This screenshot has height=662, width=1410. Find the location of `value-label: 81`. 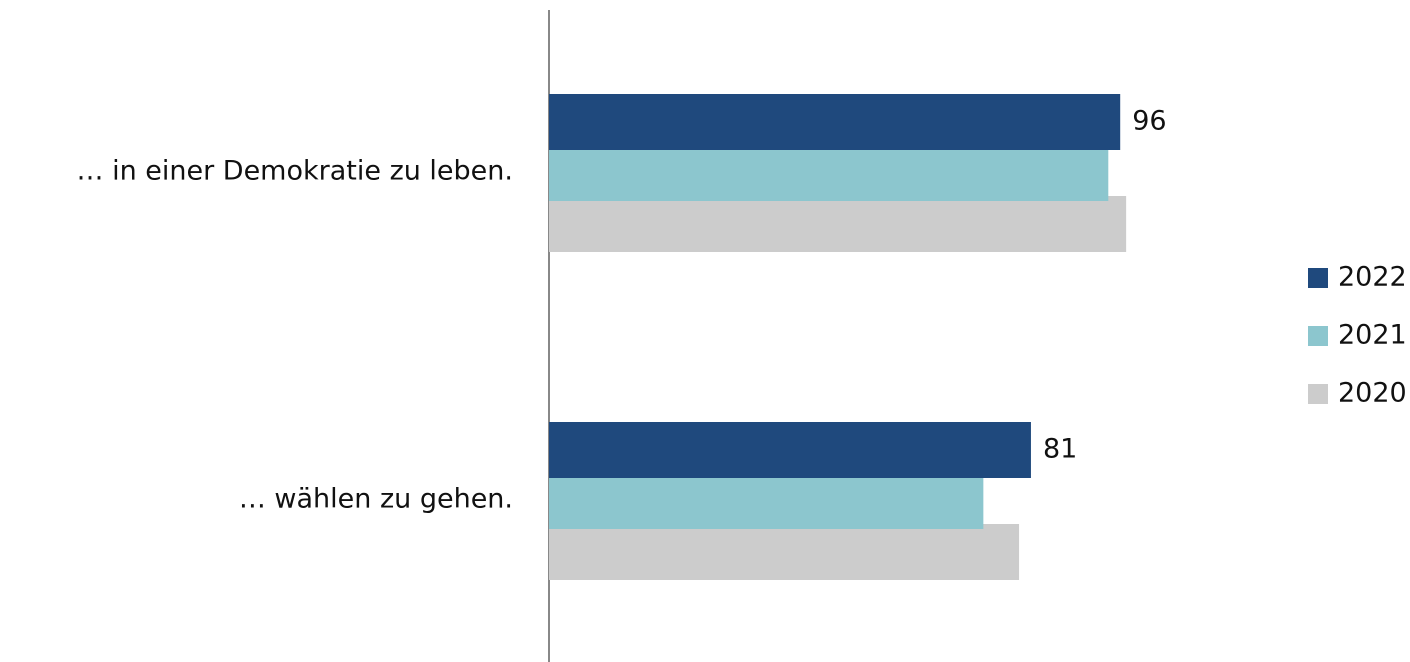

value-label: 81 is located at coordinates (1060, 449).